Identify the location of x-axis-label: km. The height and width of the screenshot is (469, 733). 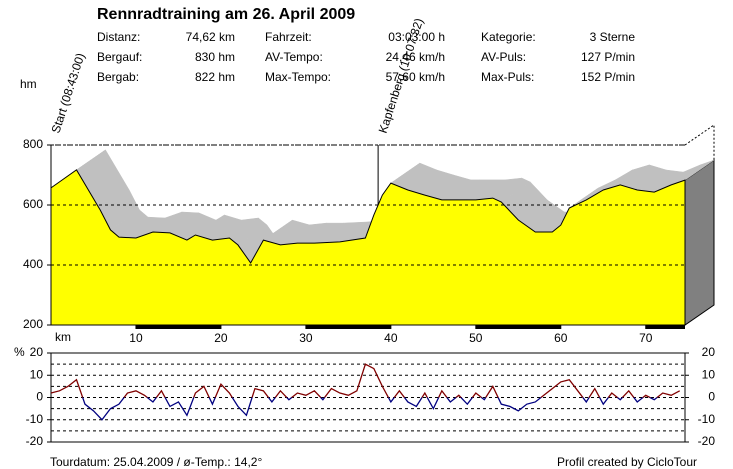
(63, 337).